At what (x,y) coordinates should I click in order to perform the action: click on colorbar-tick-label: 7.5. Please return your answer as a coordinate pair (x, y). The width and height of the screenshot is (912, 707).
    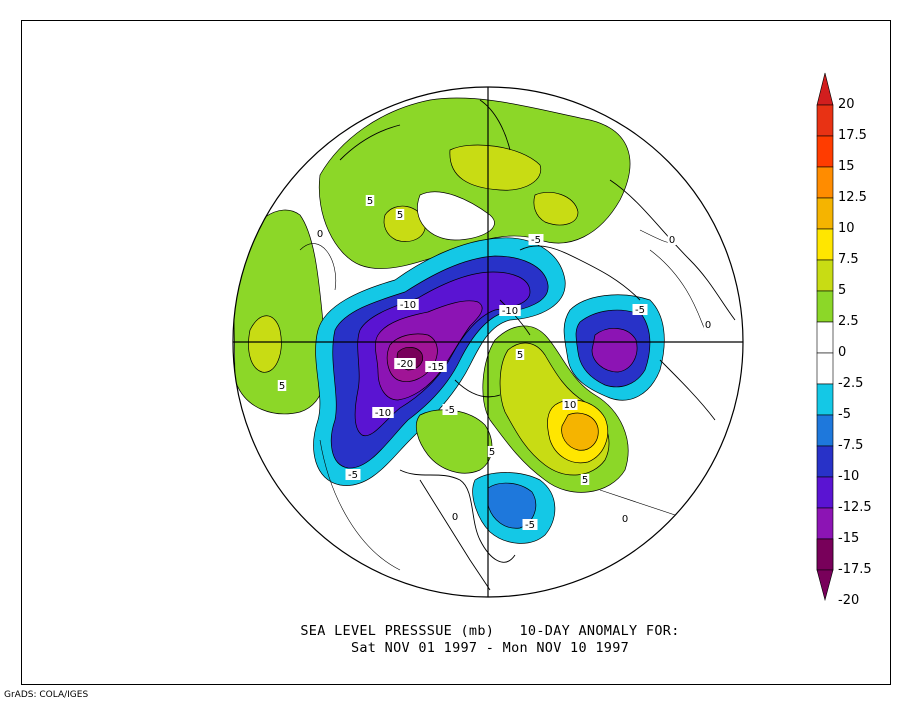
    Looking at the image, I should click on (848, 259).